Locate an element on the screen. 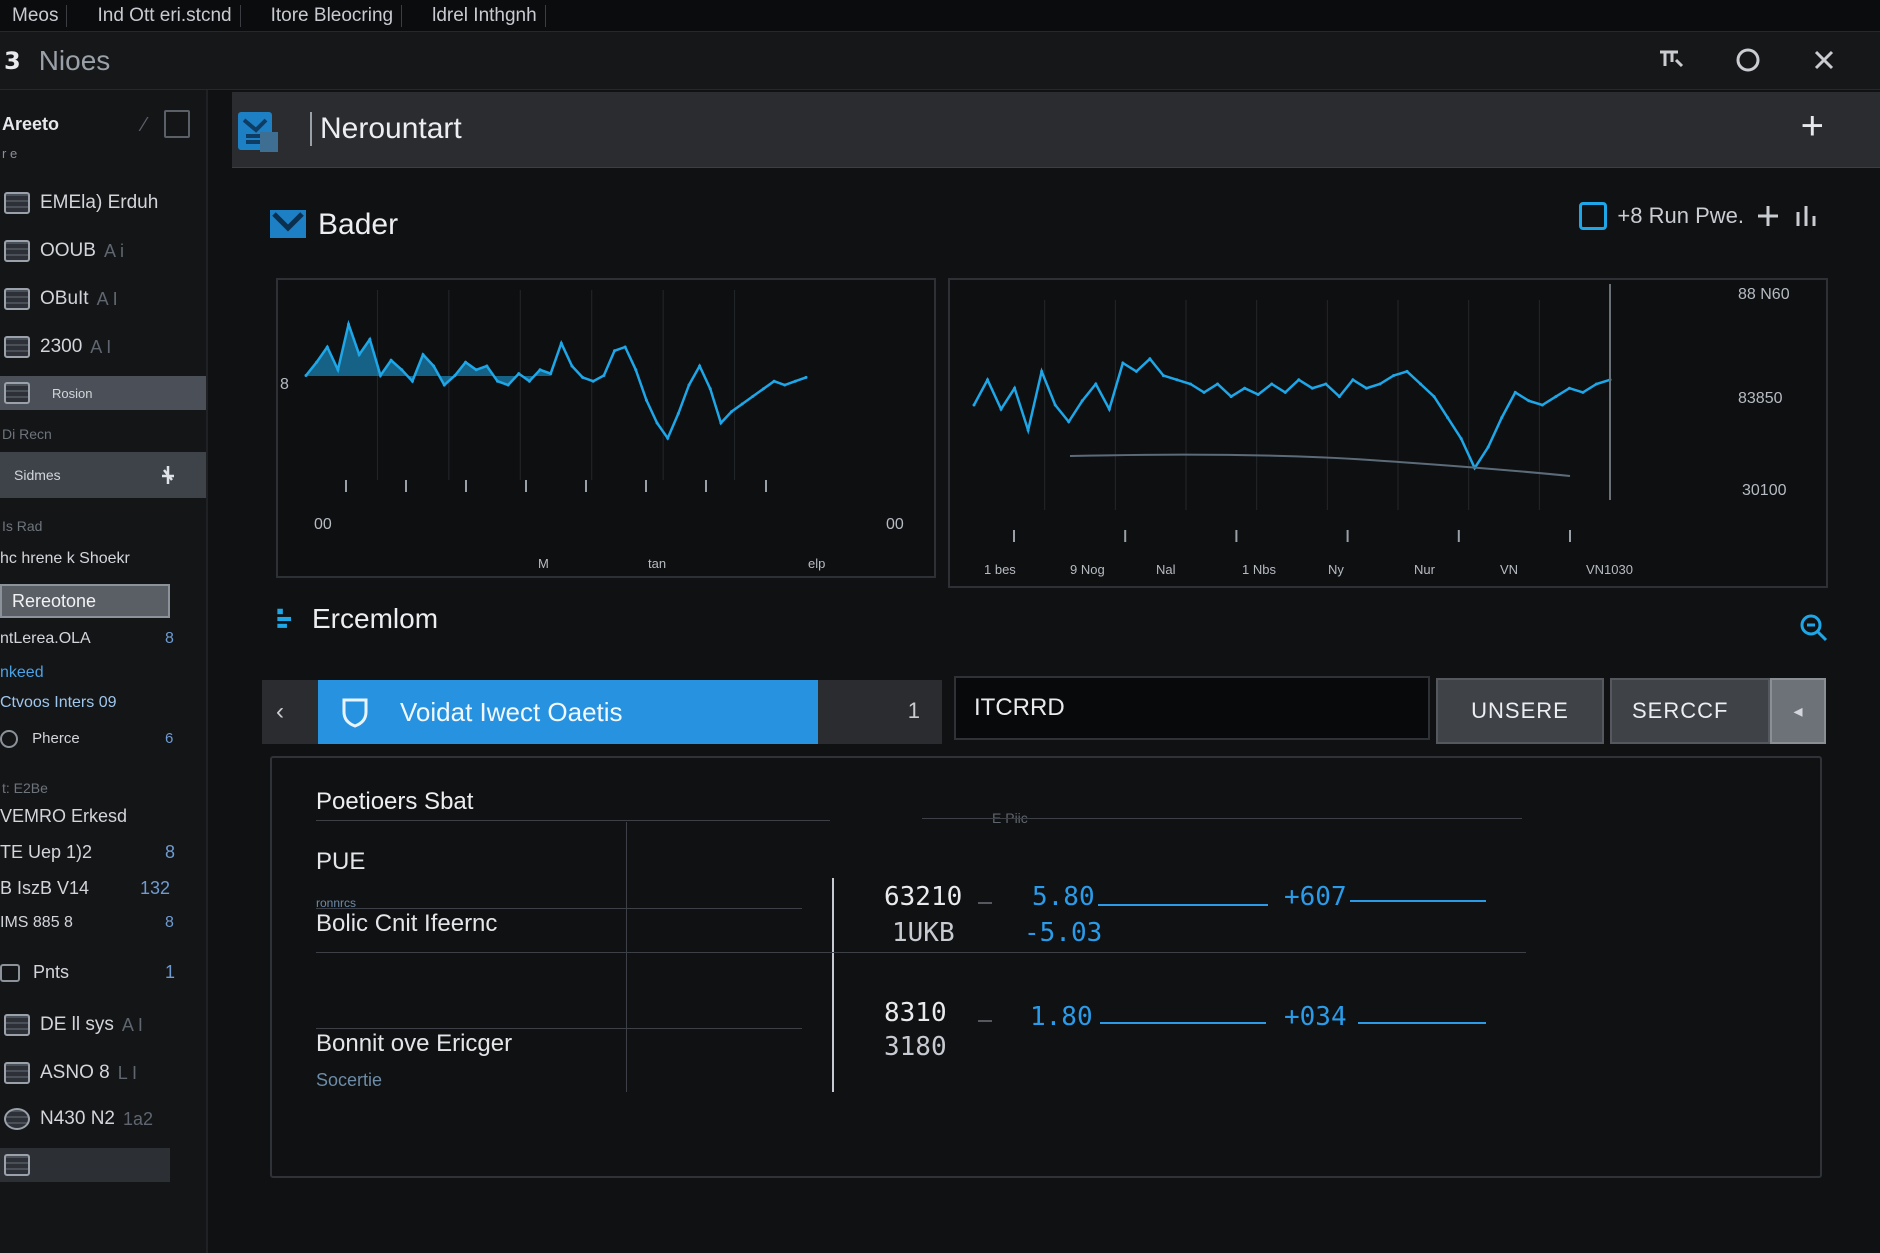  back-icon: ‹ is located at coordinates (280, 711).